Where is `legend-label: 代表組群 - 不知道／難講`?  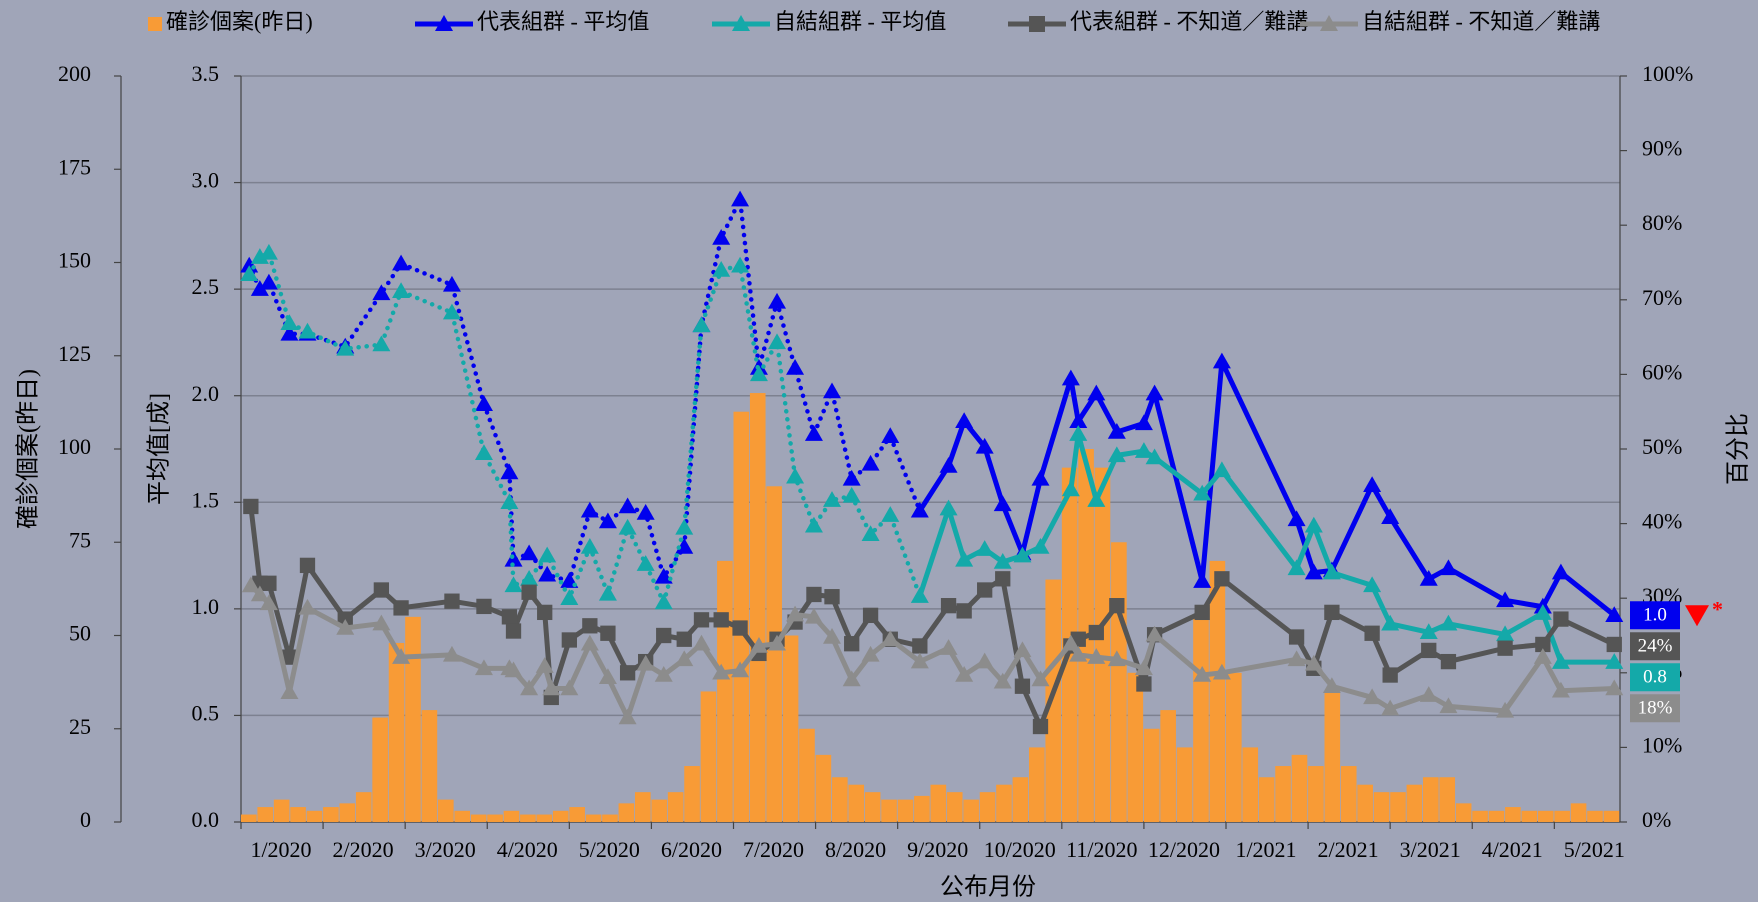 legend-label: 代表組群 - 不知道／難講 is located at coordinates (1189, 21).